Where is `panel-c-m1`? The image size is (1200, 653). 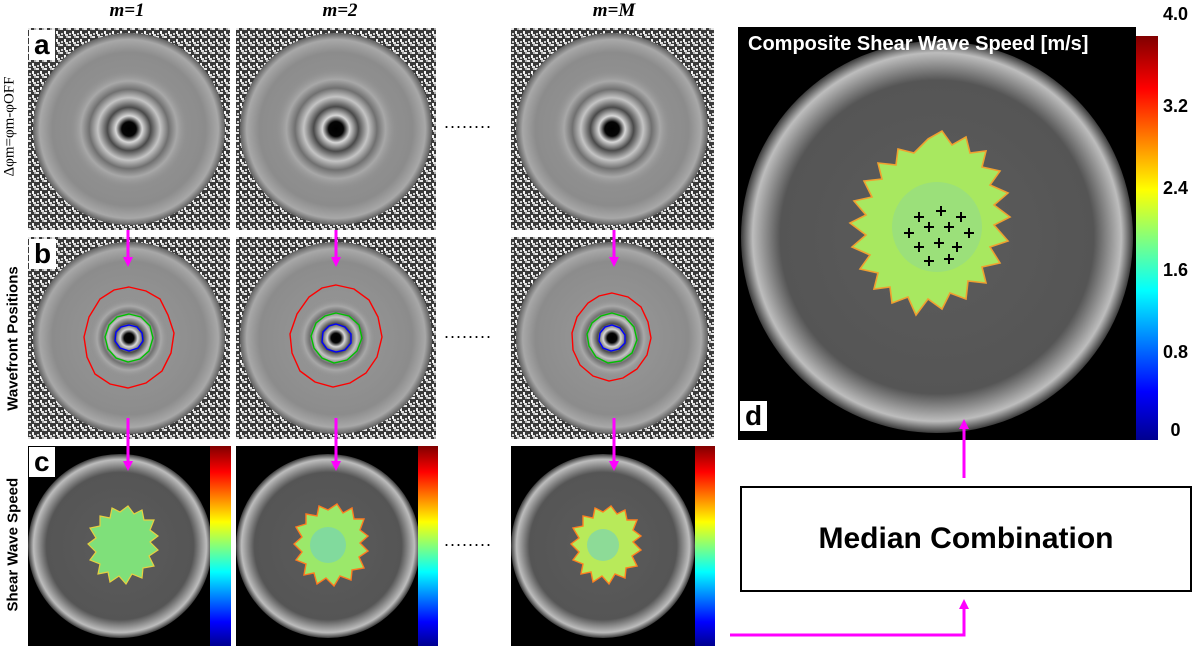 panel-c-m1 is located at coordinates (129, 546).